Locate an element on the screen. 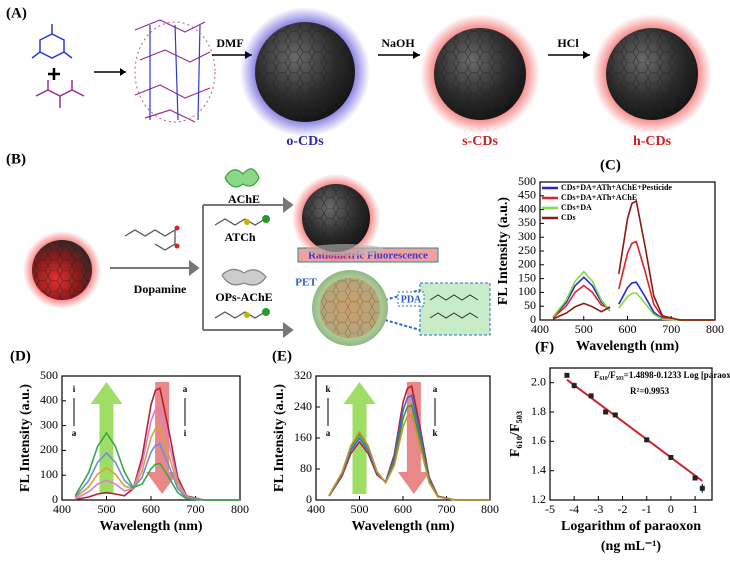 This screenshot has width=730, height=564. x-tick-label: -3 is located at coordinates (598, 509).